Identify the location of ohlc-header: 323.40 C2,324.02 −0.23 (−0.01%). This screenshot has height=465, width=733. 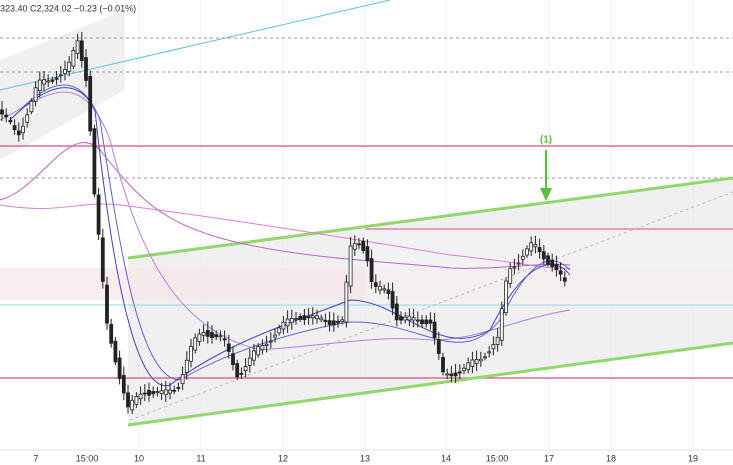
(68, 8).